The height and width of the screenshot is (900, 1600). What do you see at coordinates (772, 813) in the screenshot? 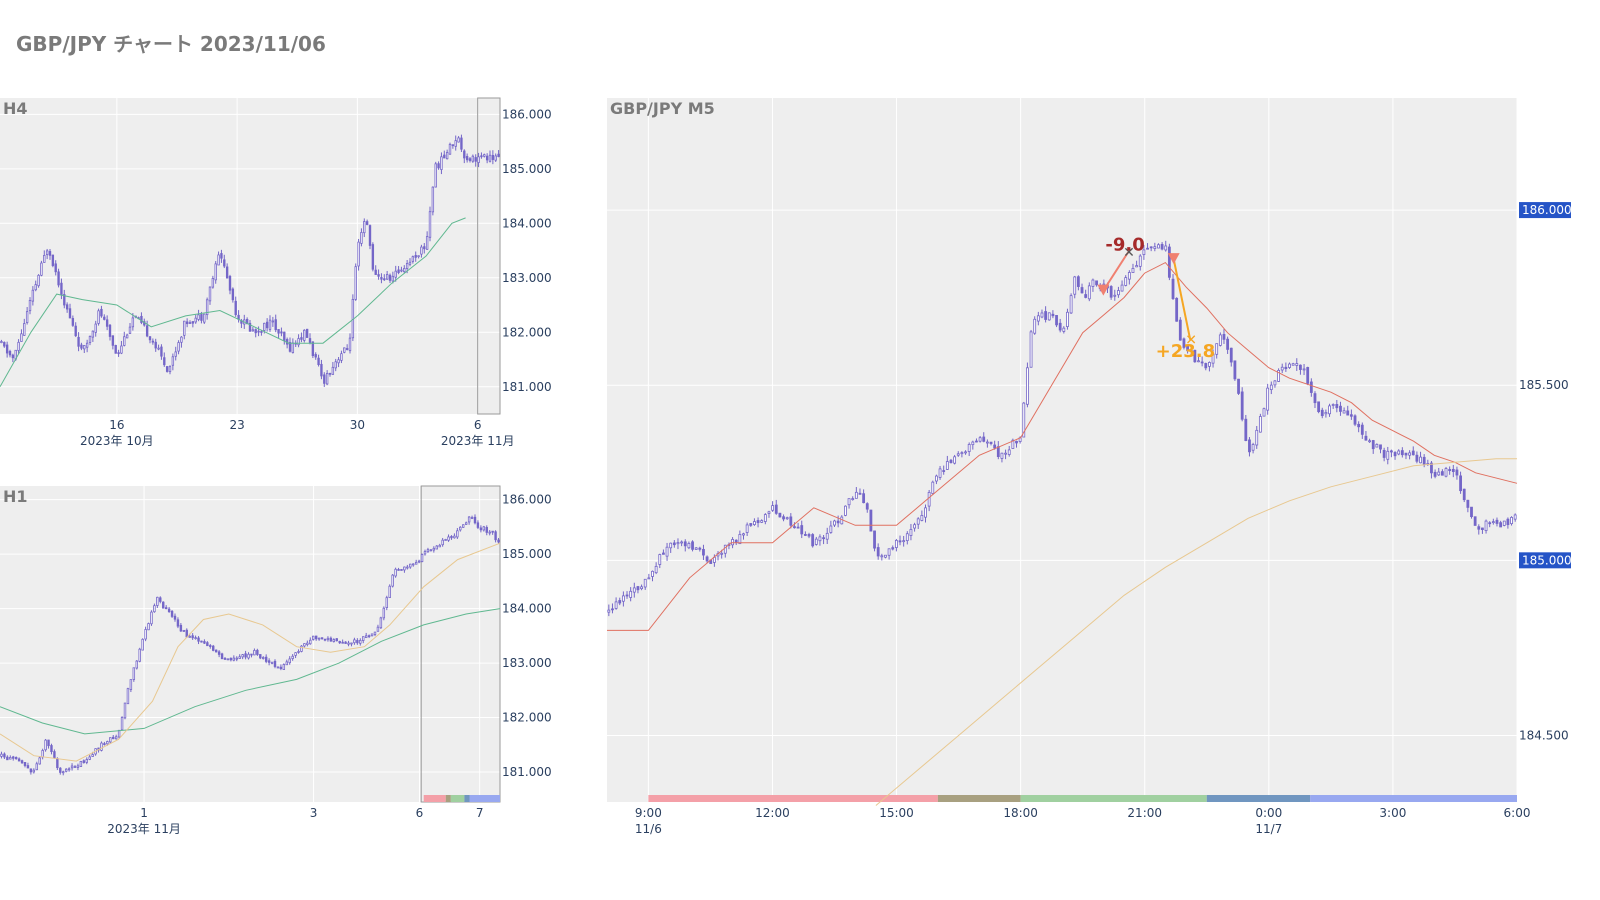
I see `m5-x-tick-label: 12:00` at bounding box center [772, 813].